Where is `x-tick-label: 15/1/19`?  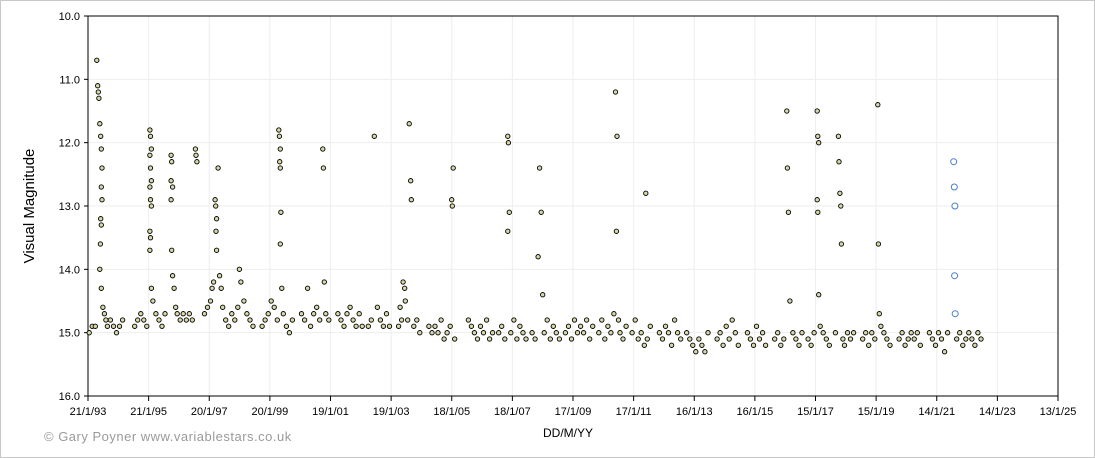
x-tick-label: 15/1/19 is located at coordinates (876, 412).